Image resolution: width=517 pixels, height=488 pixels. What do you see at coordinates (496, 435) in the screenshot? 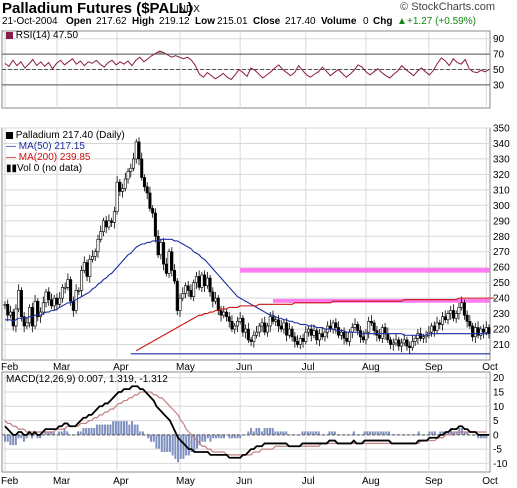
I see `macd-panel-ytick-label: 0` at bounding box center [496, 435].